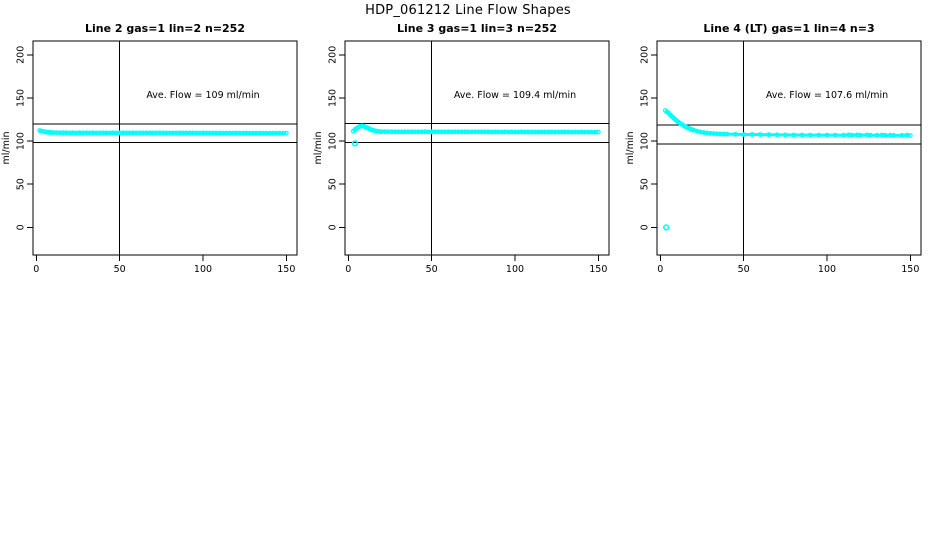 The image size is (936, 540). What do you see at coordinates (788, 28) in the screenshot?
I see `panel-title: Line 4 (LT) gas=1 lin=4 n=3` at bounding box center [788, 28].